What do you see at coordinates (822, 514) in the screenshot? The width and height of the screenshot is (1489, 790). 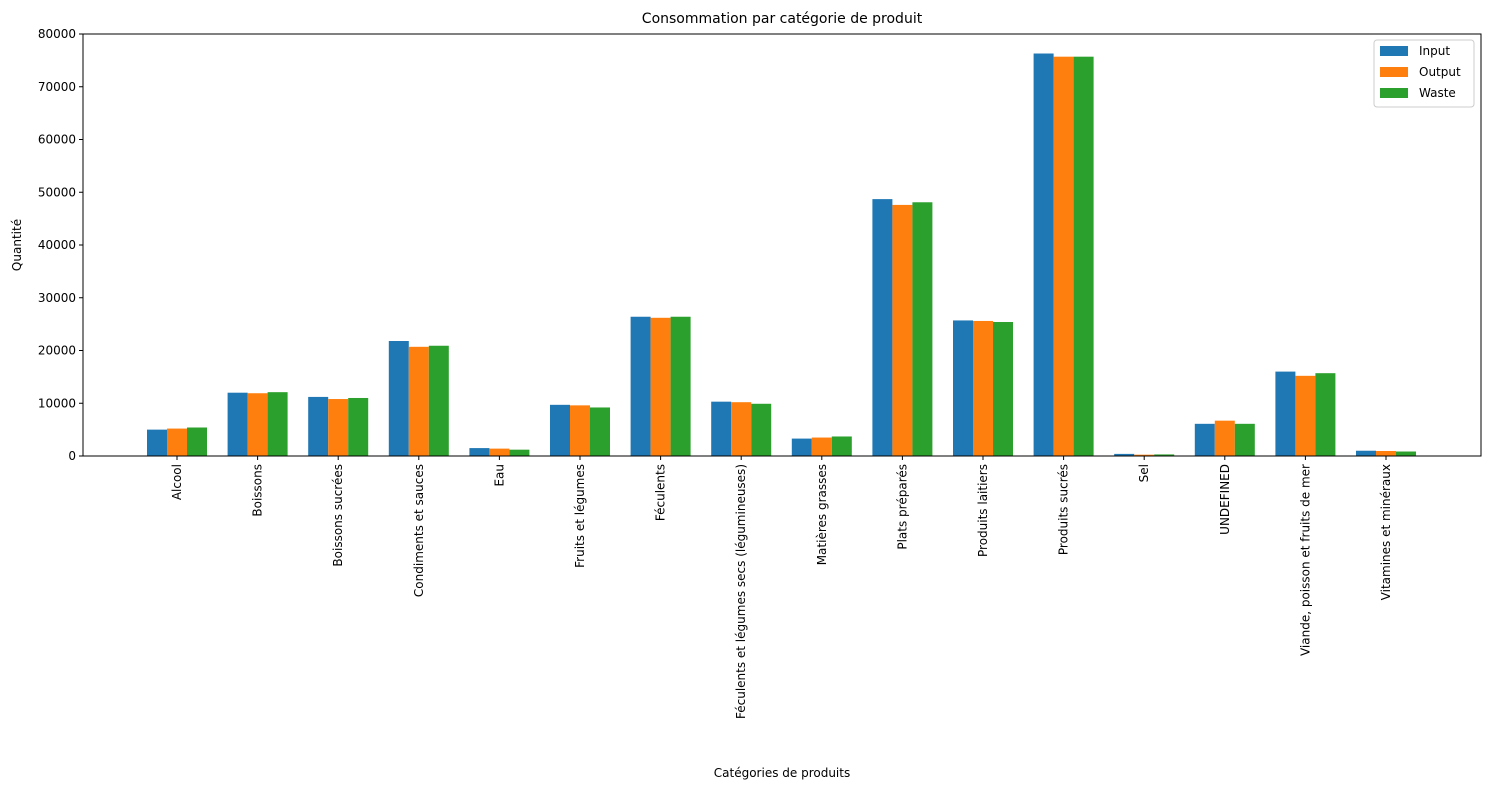 I see `x-tick-label: Matières grasses` at bounding box center [822, 514].